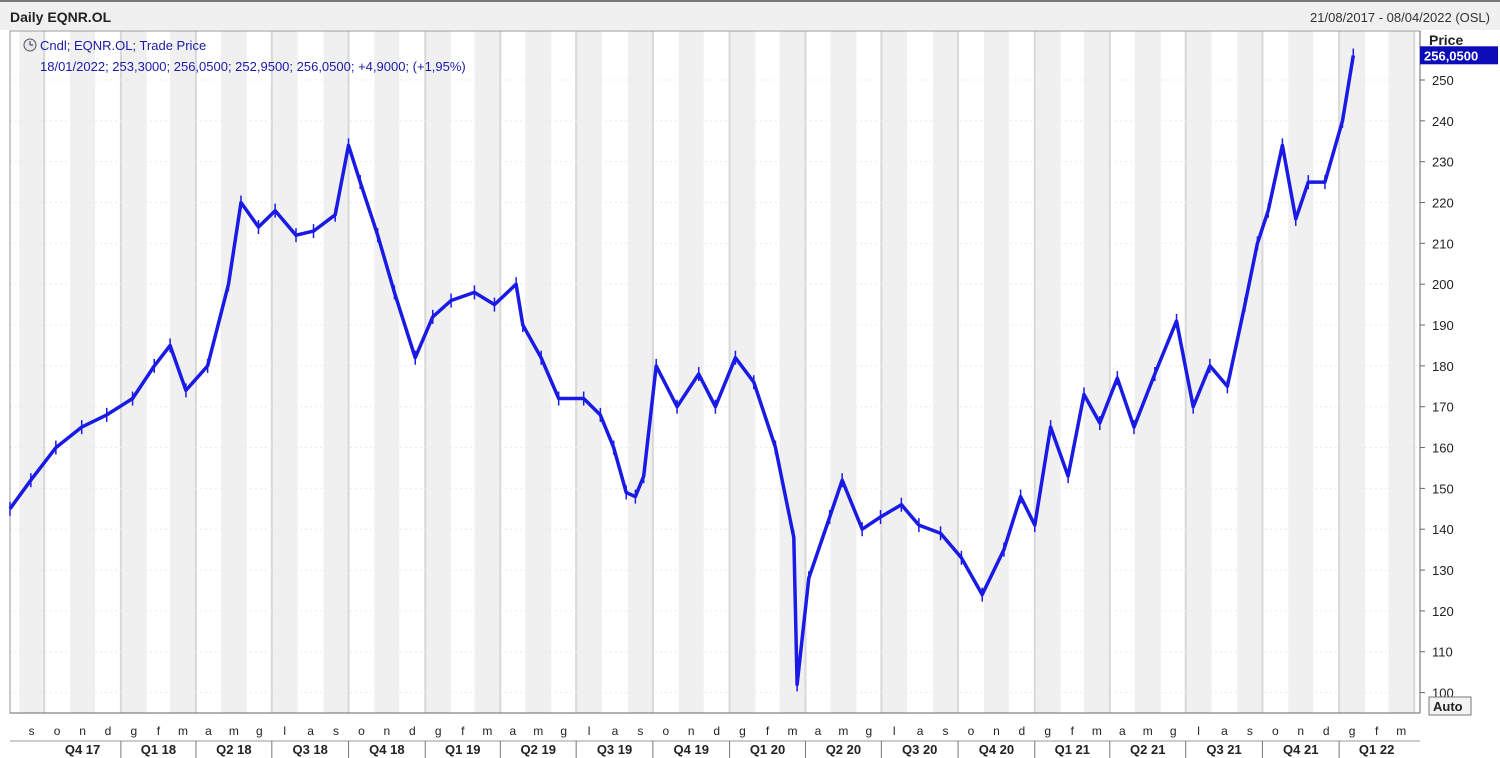 The image size is (1500, 758). Describe the element at coordinates (996, 749) in the screenshot. I see `x-quarter-label: Q4 20` at that location.